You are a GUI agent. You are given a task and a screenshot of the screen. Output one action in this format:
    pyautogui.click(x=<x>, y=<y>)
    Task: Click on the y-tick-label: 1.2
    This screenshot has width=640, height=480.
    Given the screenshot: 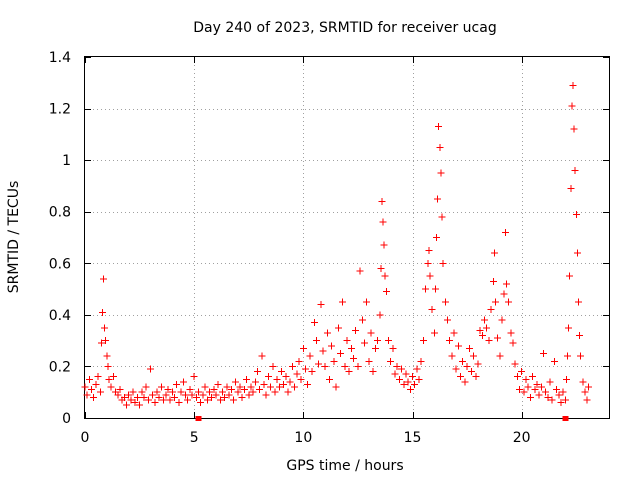 What is the action you would take?
    pyautogui.click(x=60, y=110)
    